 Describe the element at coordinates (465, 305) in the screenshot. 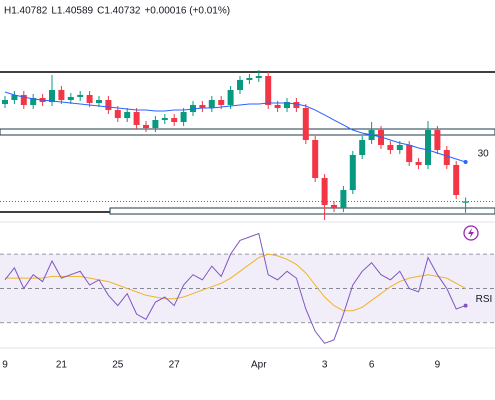

I see `rsi-end` at that location.